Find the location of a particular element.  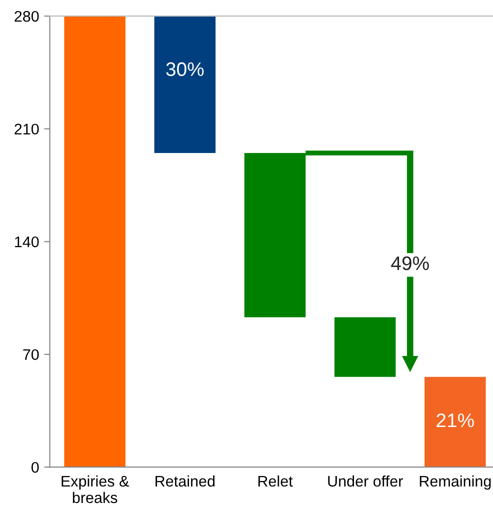

x-tick-label: Retained is located at coordinates (185, 481).